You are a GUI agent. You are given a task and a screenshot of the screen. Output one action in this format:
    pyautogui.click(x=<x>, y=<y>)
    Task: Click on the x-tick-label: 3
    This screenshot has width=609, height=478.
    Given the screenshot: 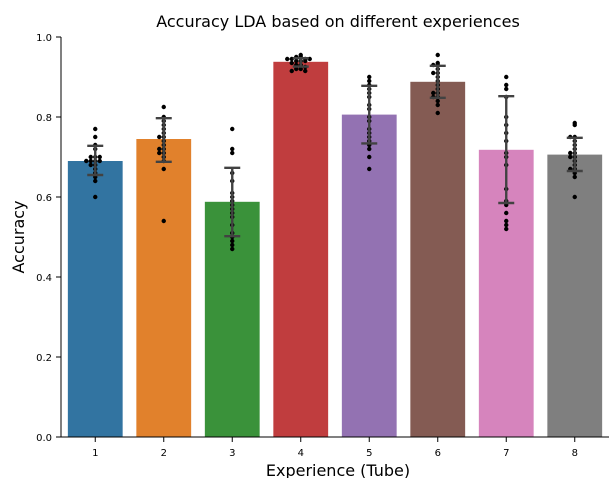 What is the action you would take?
    pyautogui.click(x=232, y=453)
    